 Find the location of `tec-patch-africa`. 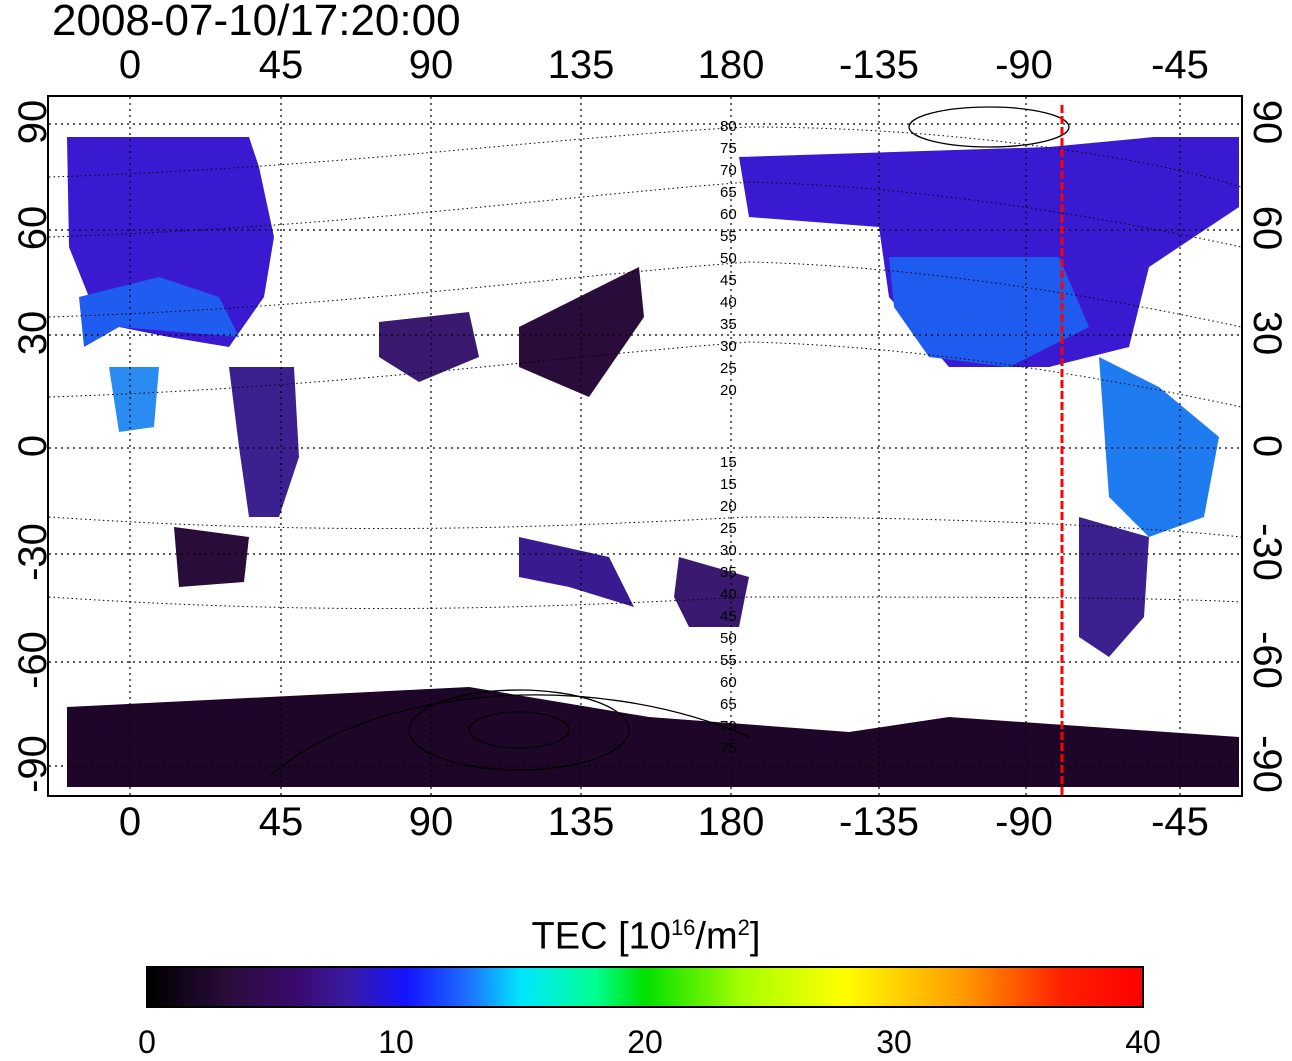

tec-patch-africa is located at coordinates (264, 442).